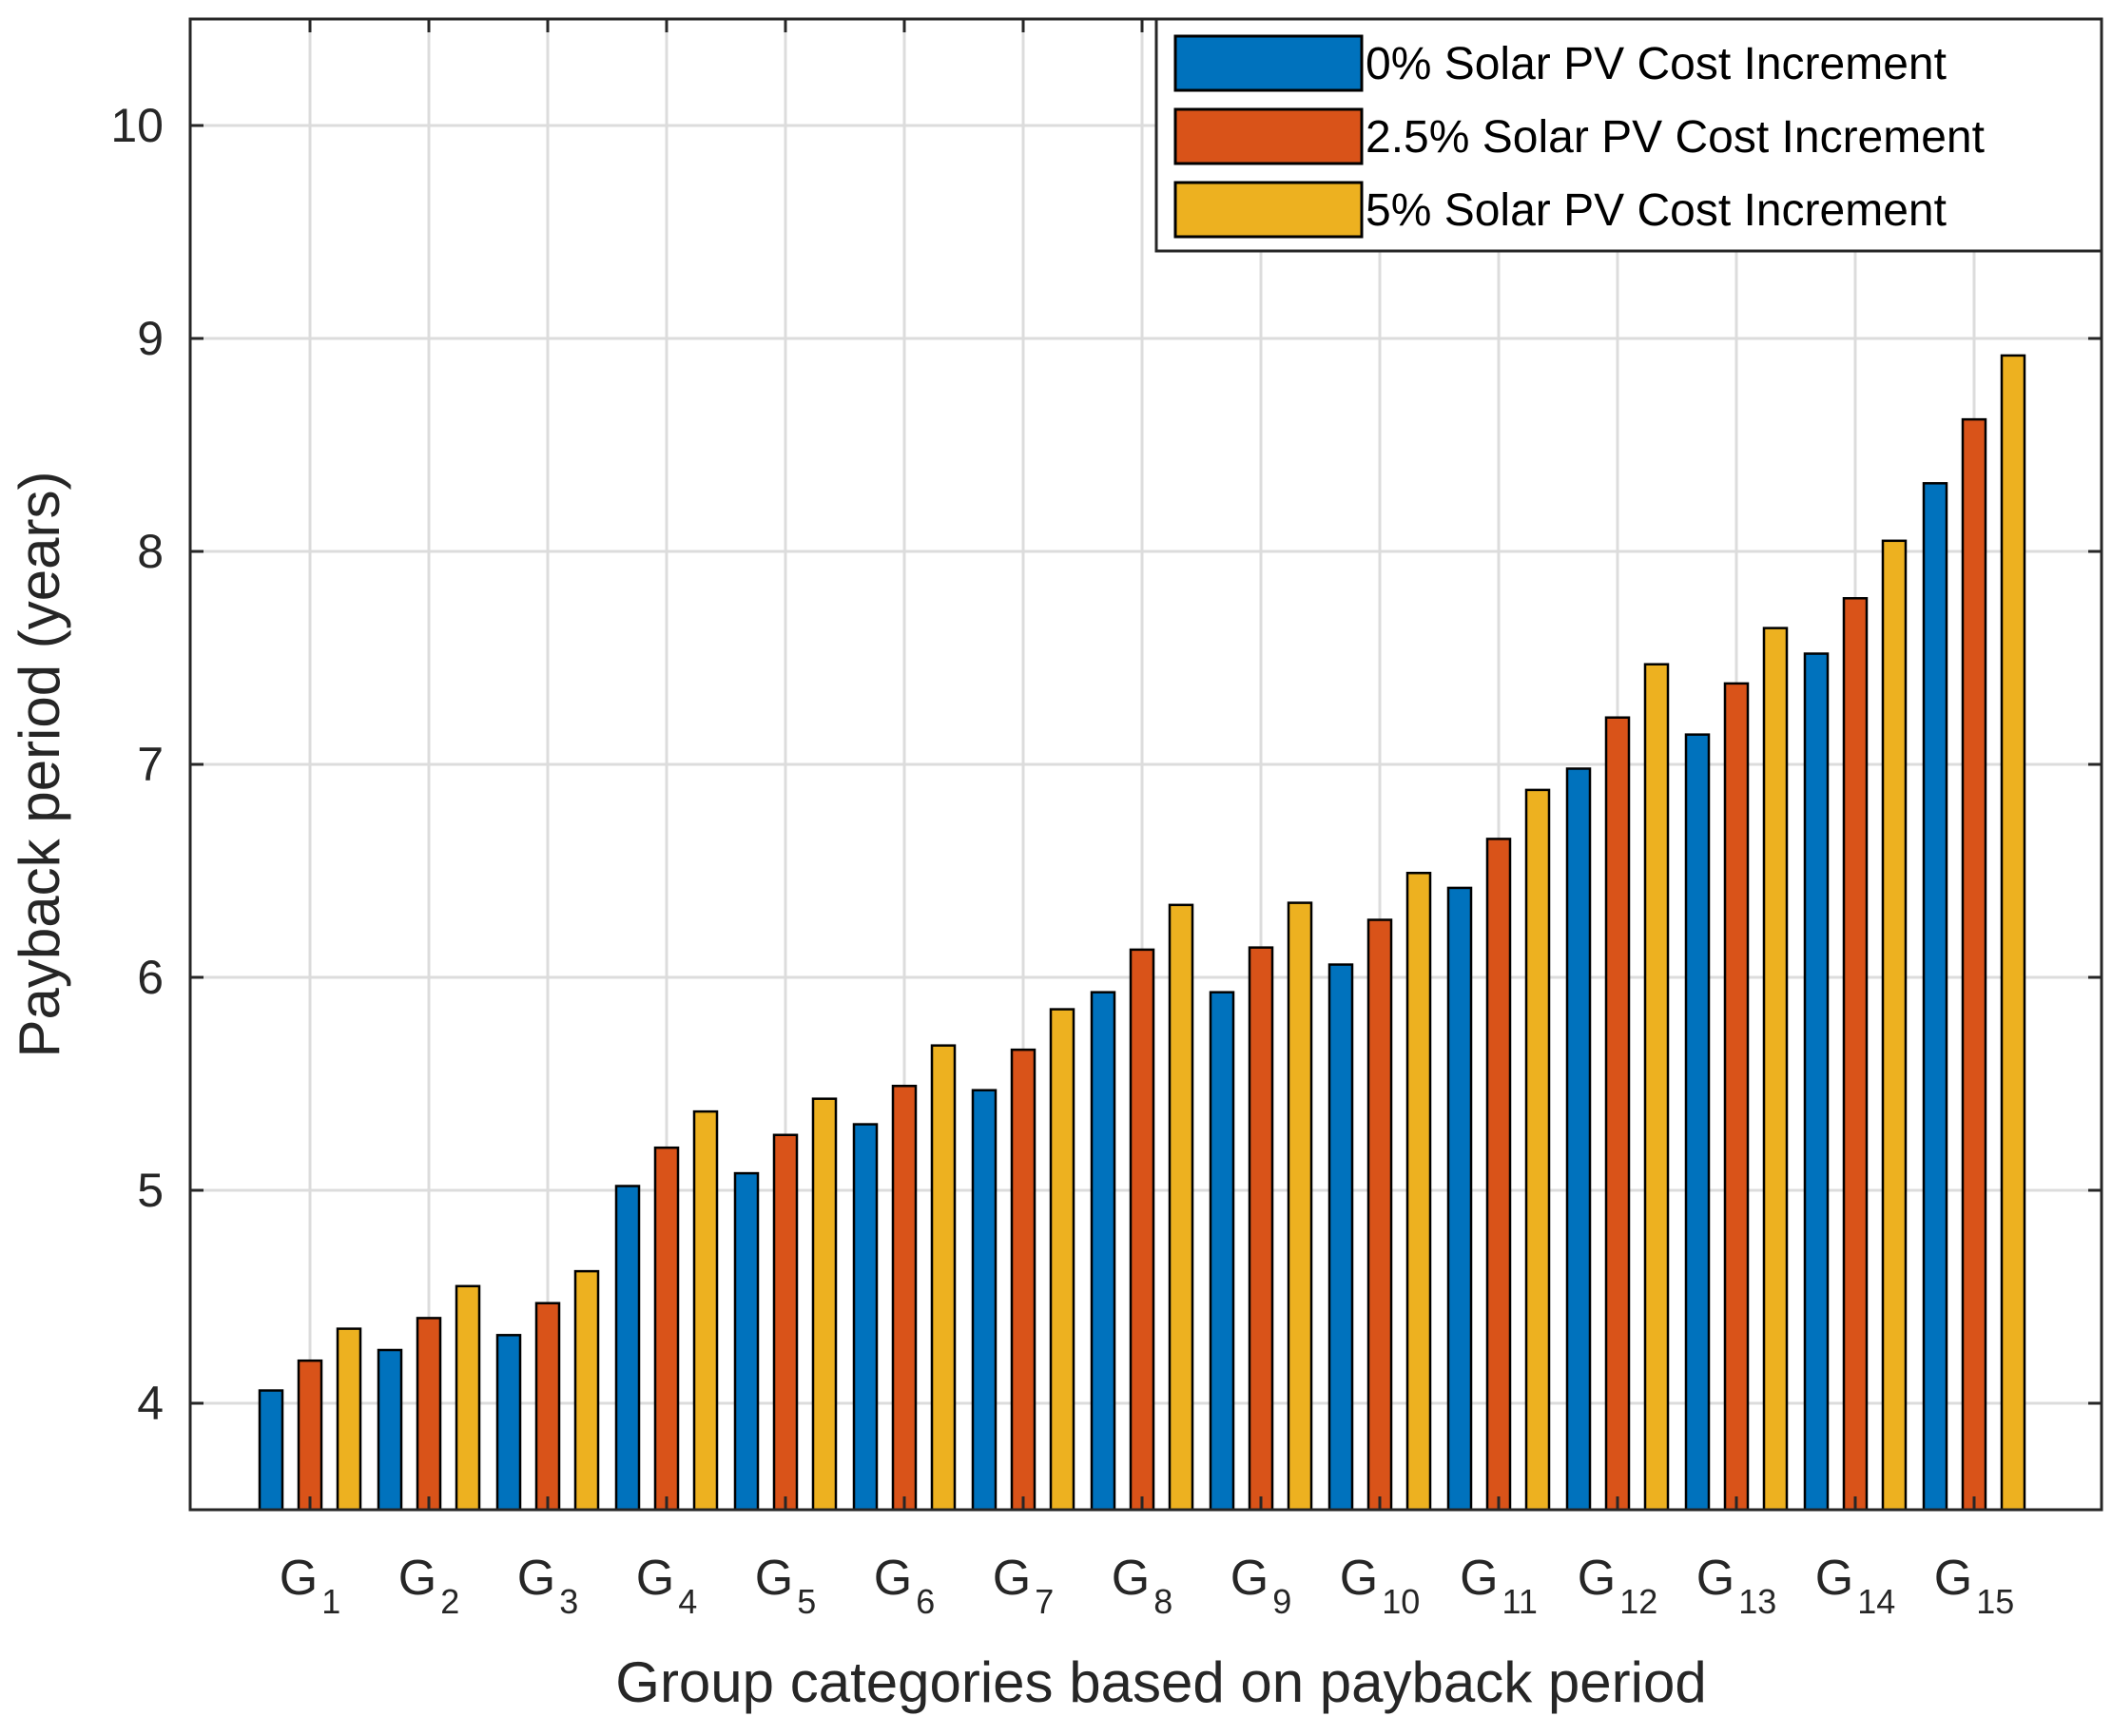 This screenshot has height=1736, width=2112. I want to click on bar-series1-cat5, so click(746, 1341).